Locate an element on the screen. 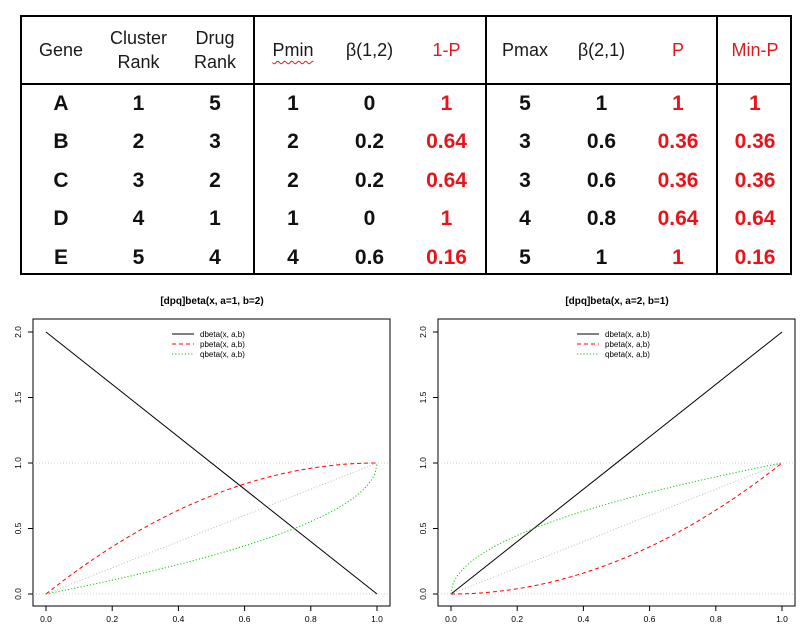 The height and width of the screenshot is (637, 809). cell-beta12: 0.6 is located at coordinates (369, 257).